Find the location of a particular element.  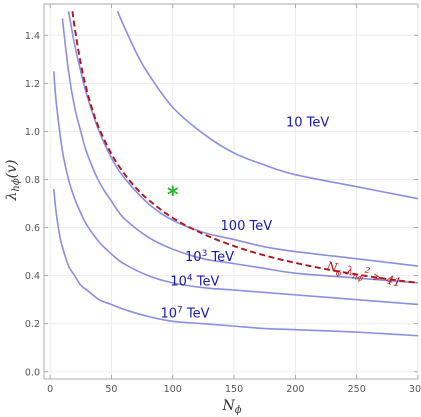

bound-label-part: hϕ is located at coordinates (358, 277).